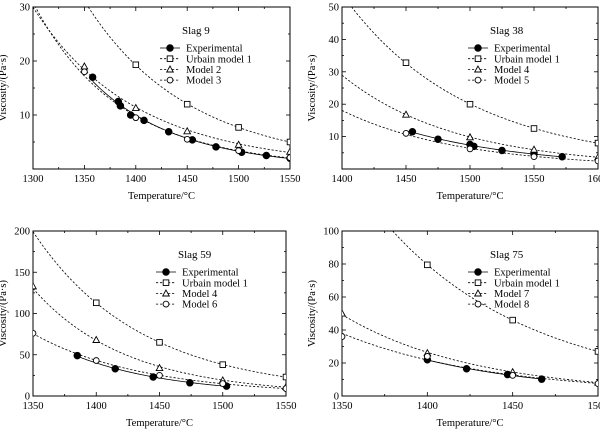 The height and width of the screenshot is (433, 600). Describe the element at coordinates (203, 70) in the screenshot. I see `legend-label: Model 2` at that location.